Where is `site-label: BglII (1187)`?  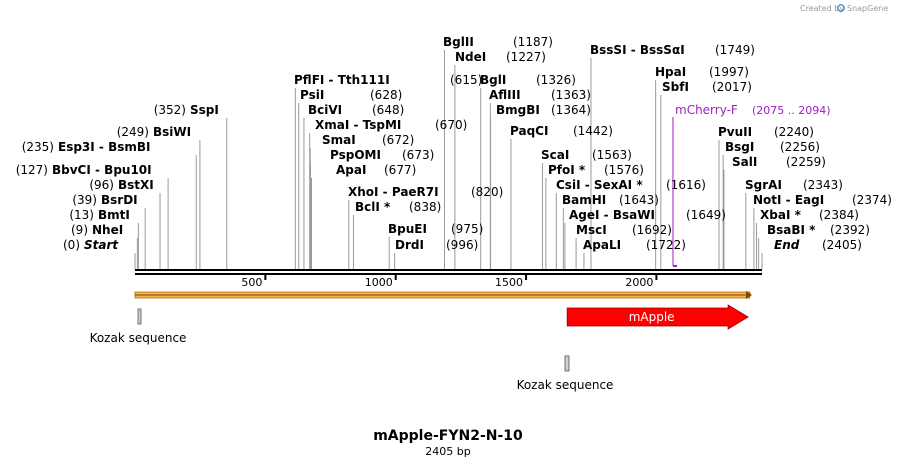
site-label: BglII (1187) is located at coordinates (498, 42).